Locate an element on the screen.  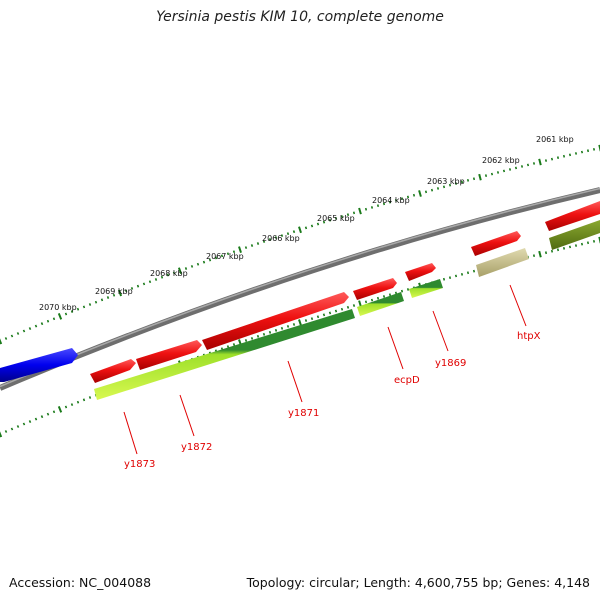
gene-arrow-y1873 is located at coordinates (113, 371).